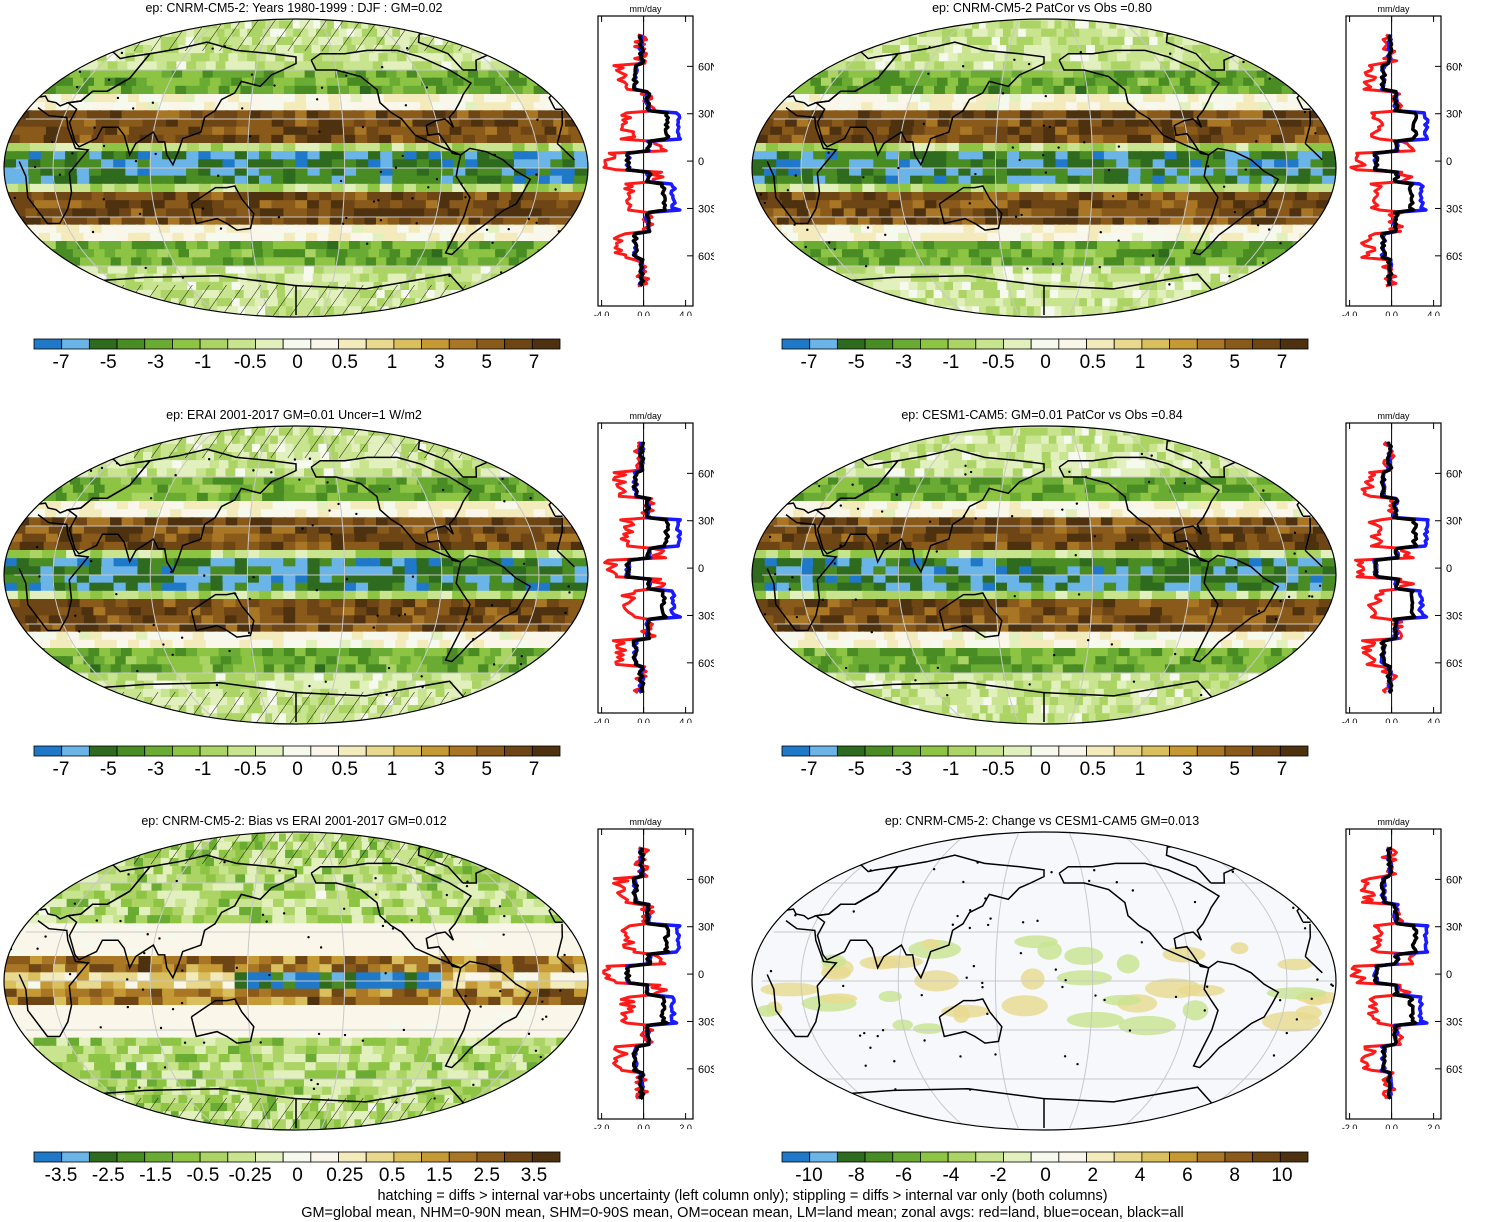 This screenshot has height=1222, width=1485. I want to click on panel-title: ep: CNRM-CM5-2 PatCor vs Obs =0.80, so click(1042, 8).